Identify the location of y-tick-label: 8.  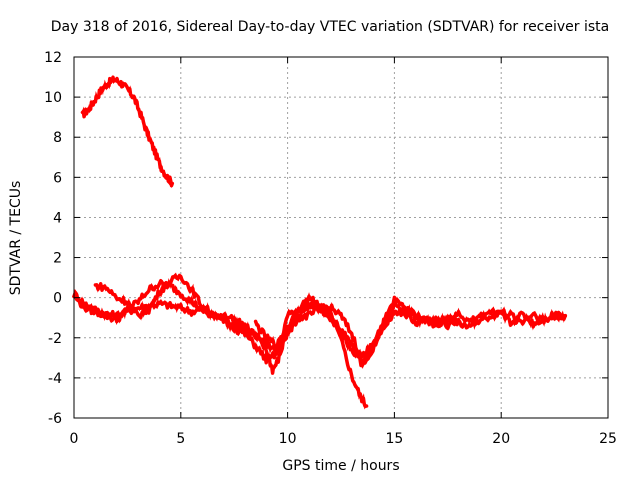
(57, 138).